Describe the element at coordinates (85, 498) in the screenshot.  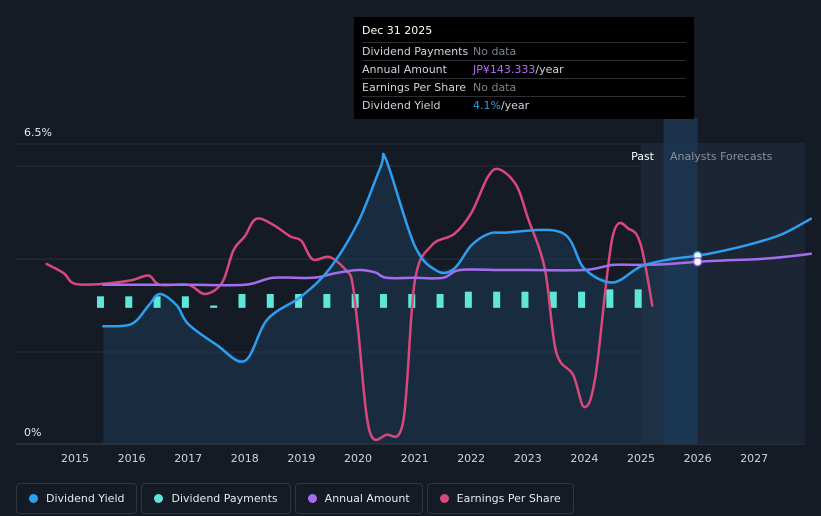
I see `legend-label: Dividend Yield` at that location.